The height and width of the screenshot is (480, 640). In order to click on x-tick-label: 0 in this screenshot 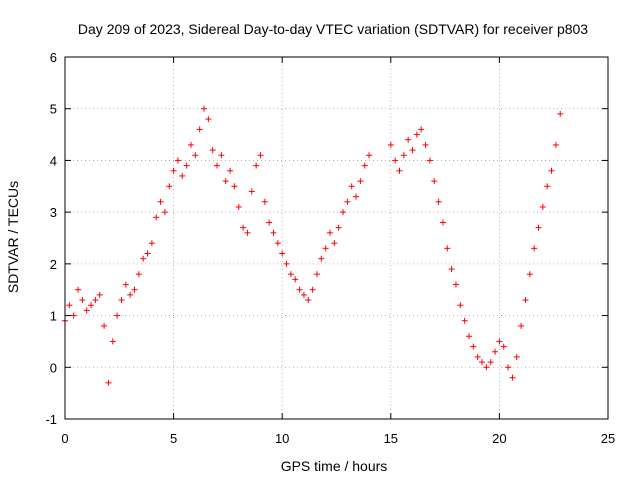, I will do `click(64, 438)`.